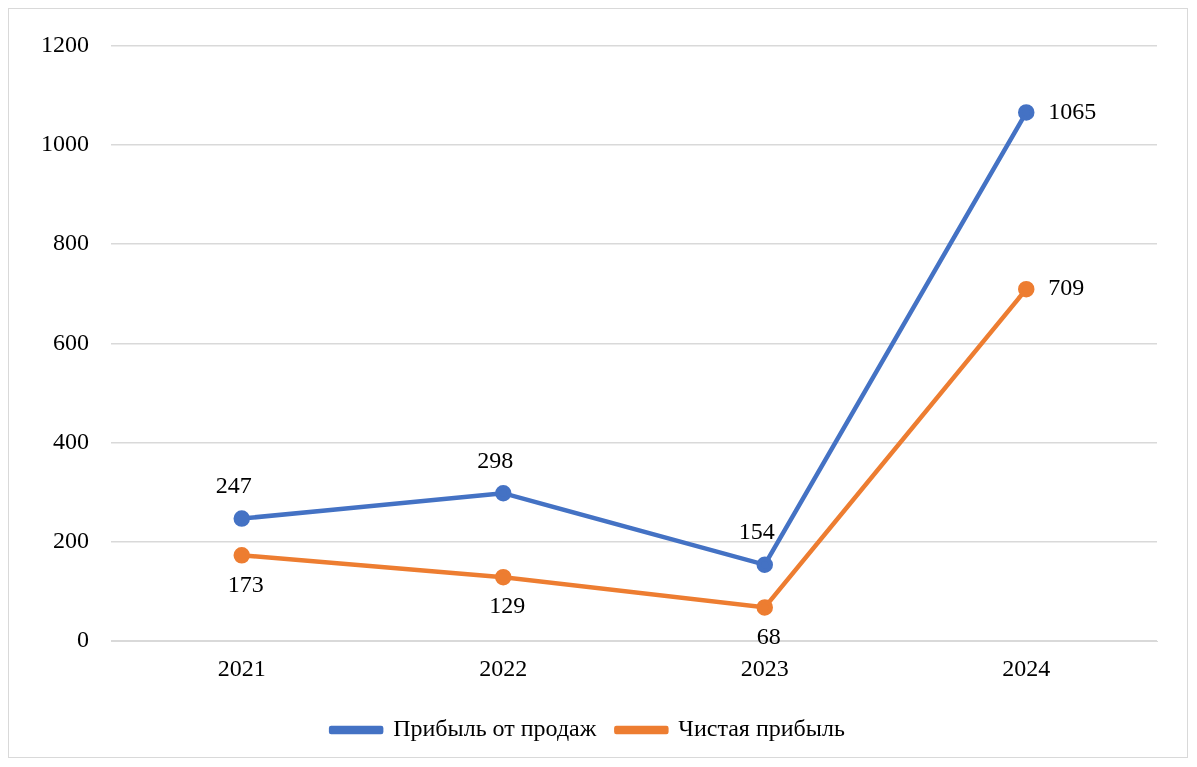  Describe the element at coordinates (71, 341) in the screenshot. I see `y-tick-label: 600` at that location.